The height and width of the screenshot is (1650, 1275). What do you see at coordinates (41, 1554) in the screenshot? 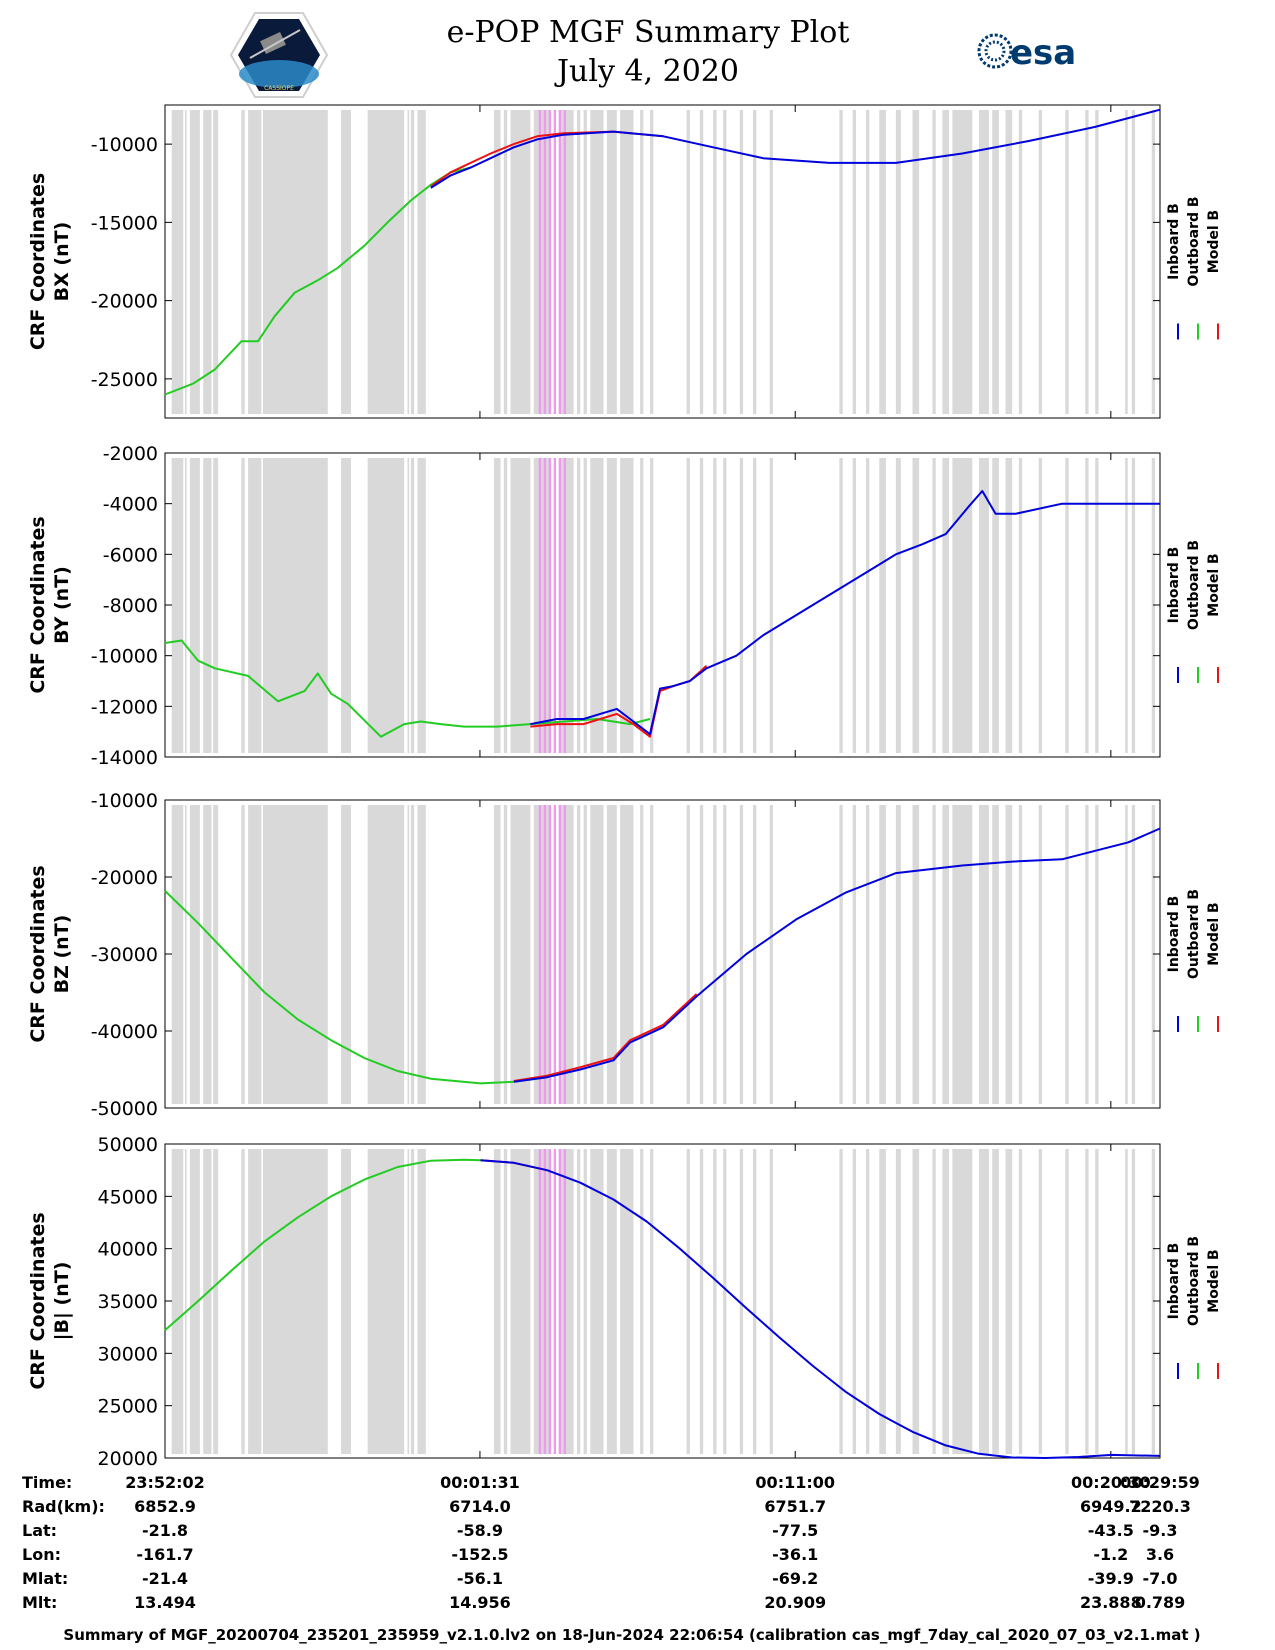
I see `table-row-label: Lon:` at bounding box center [41, 1554].